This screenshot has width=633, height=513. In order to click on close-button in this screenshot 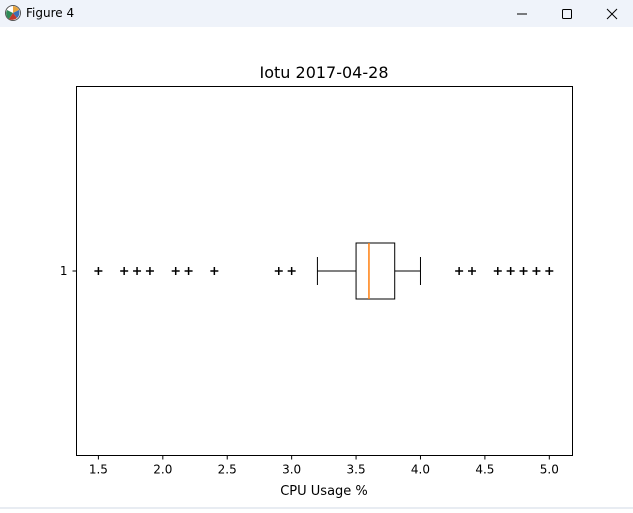, I will do `click(611, 13)`.